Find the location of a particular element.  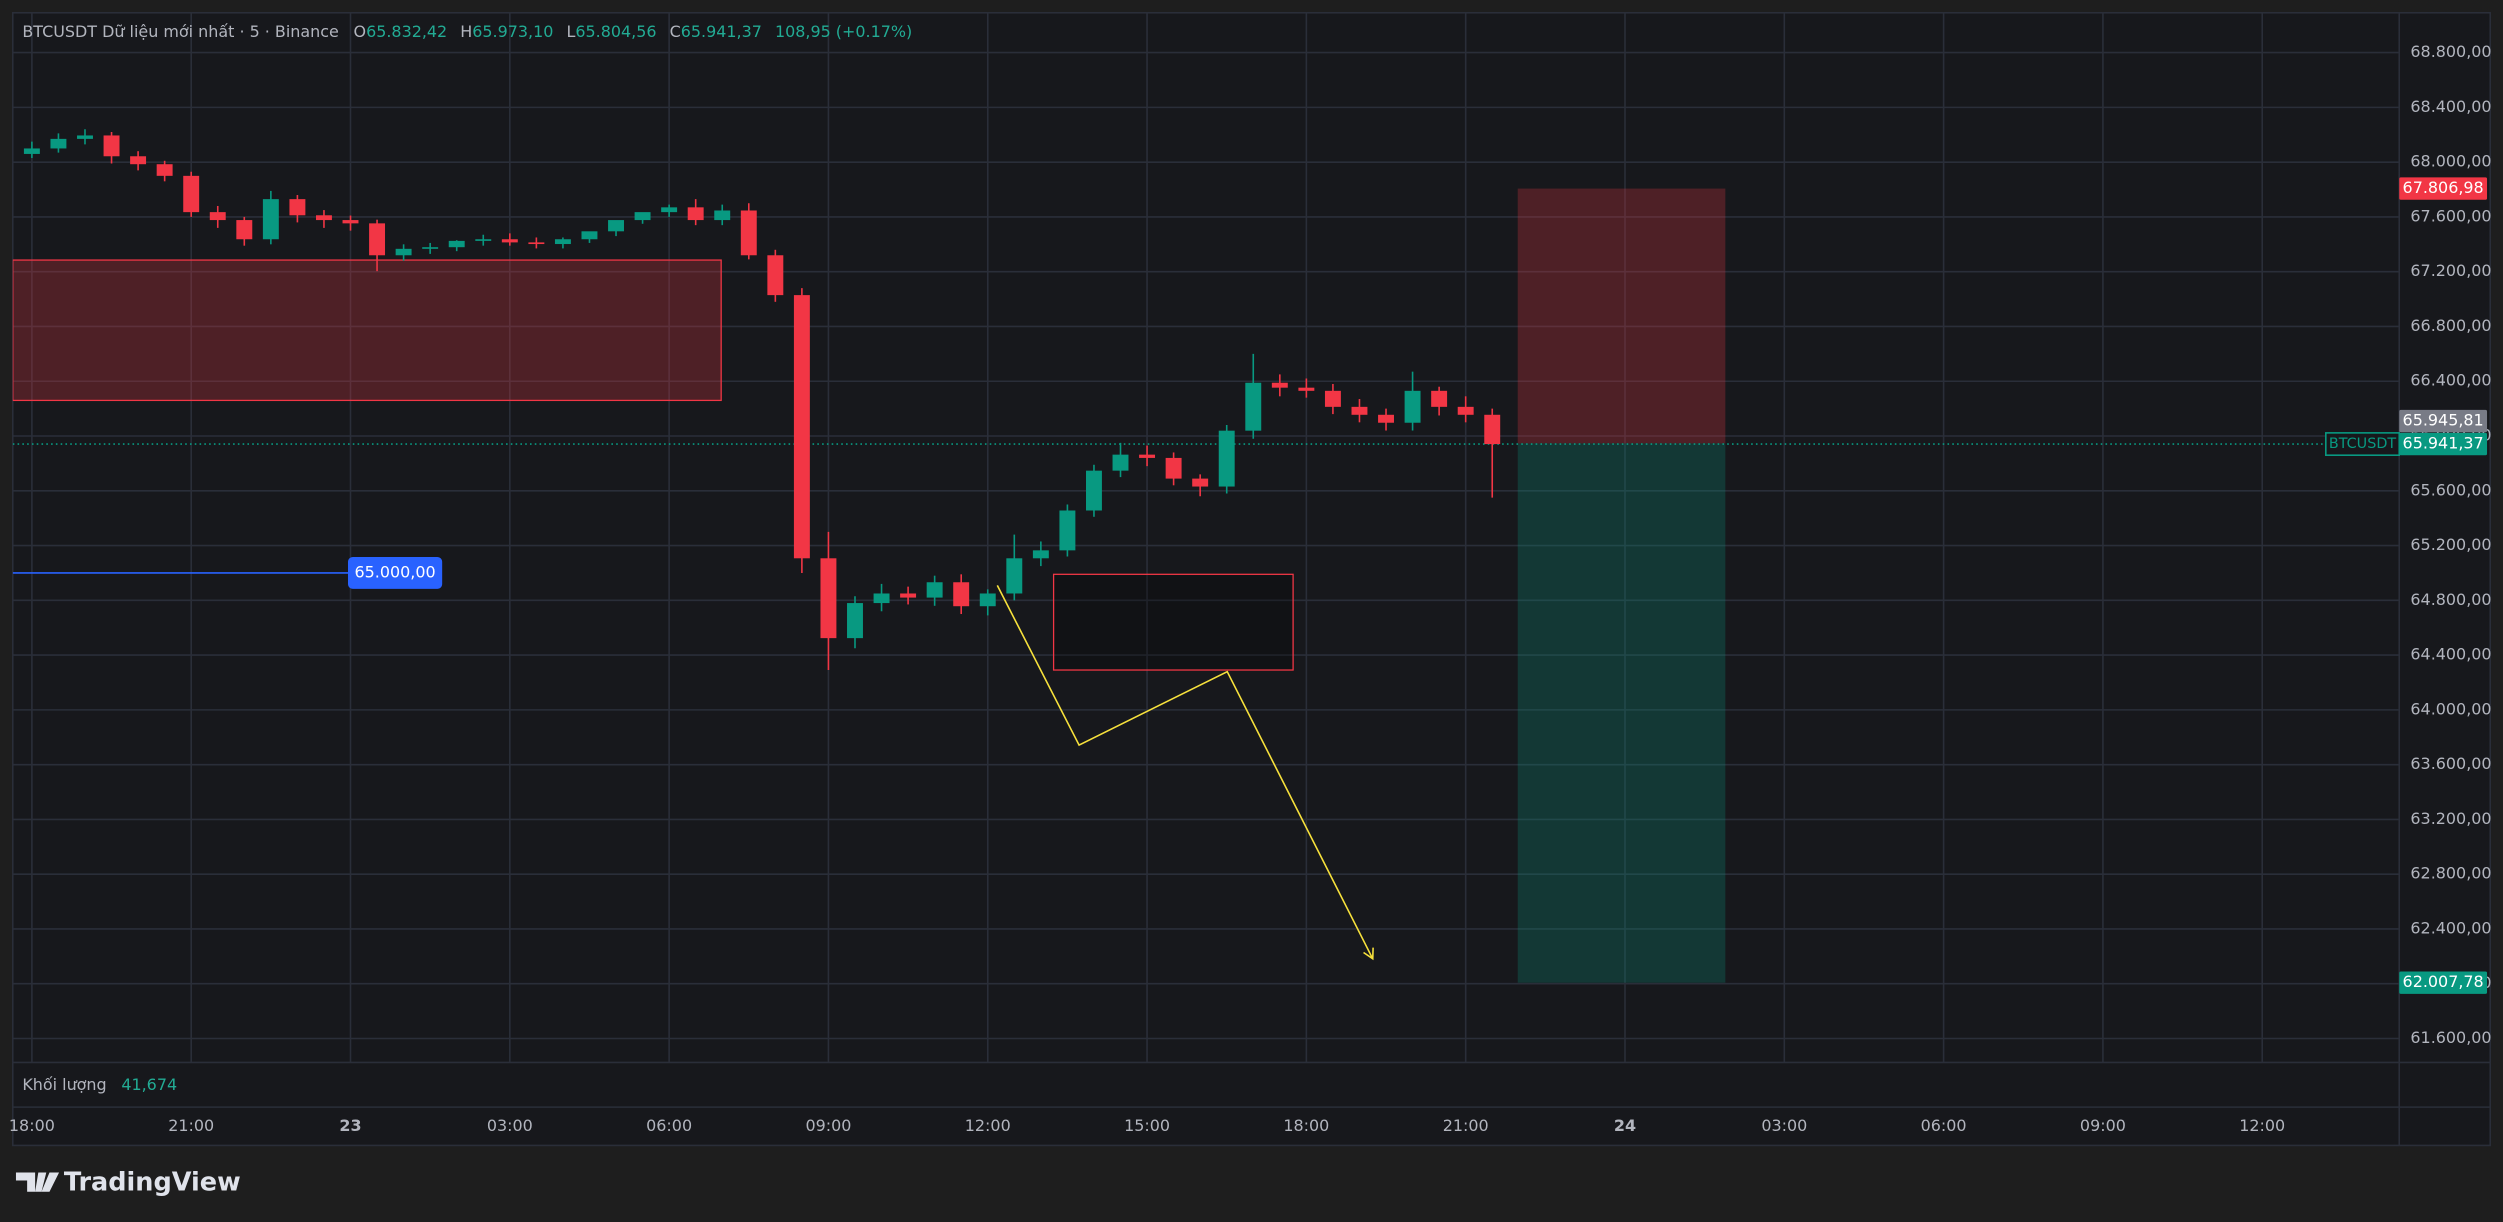

change: 108,95 (+0.17%) is located at coordinates (843, 30).